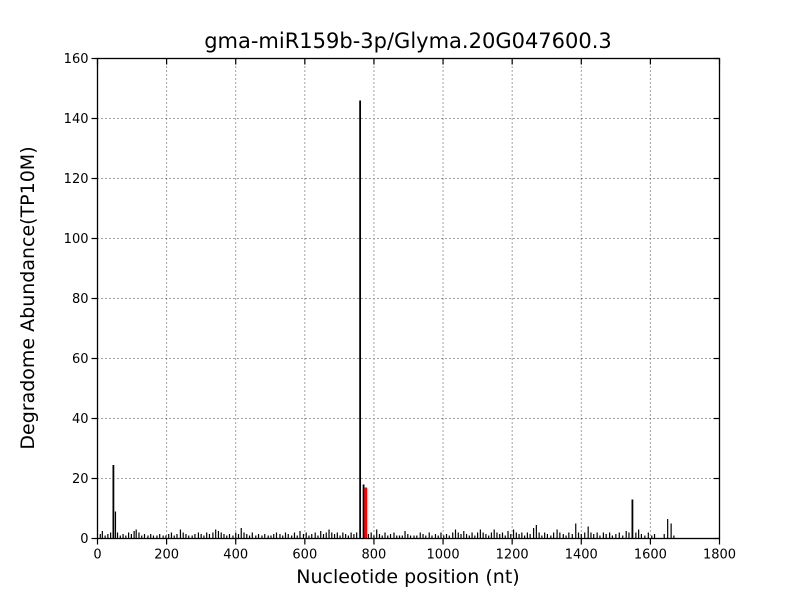 This screenshot has height=600, width=800. What do you see at coordinates (76, 179) in the screenshot?
I see `y-tick-label: 120` at bounding box center [76, 179].